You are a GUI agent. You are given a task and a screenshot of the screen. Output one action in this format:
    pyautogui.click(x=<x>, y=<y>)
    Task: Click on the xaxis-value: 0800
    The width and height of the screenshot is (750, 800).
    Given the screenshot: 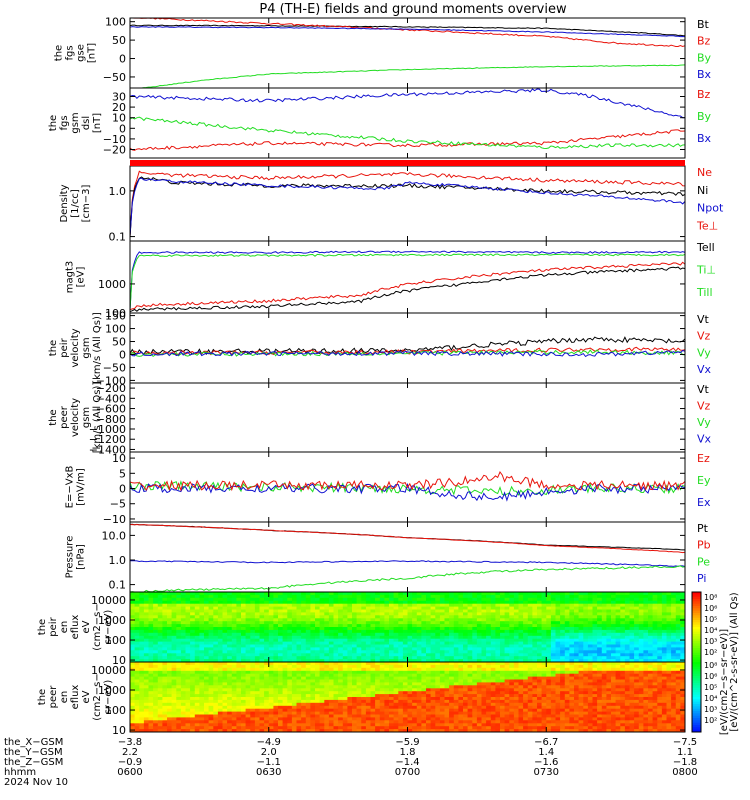 What is the action you would take?
    pyautogui.click(x=684, y=772)
    